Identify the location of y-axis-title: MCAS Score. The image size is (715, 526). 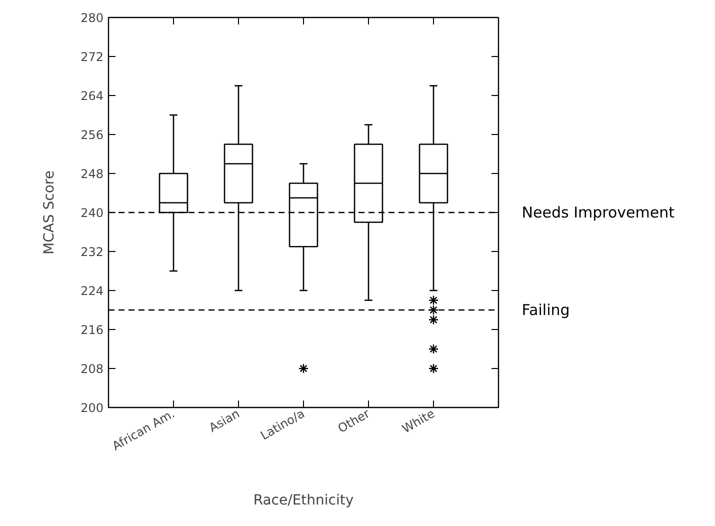
(50, 212).